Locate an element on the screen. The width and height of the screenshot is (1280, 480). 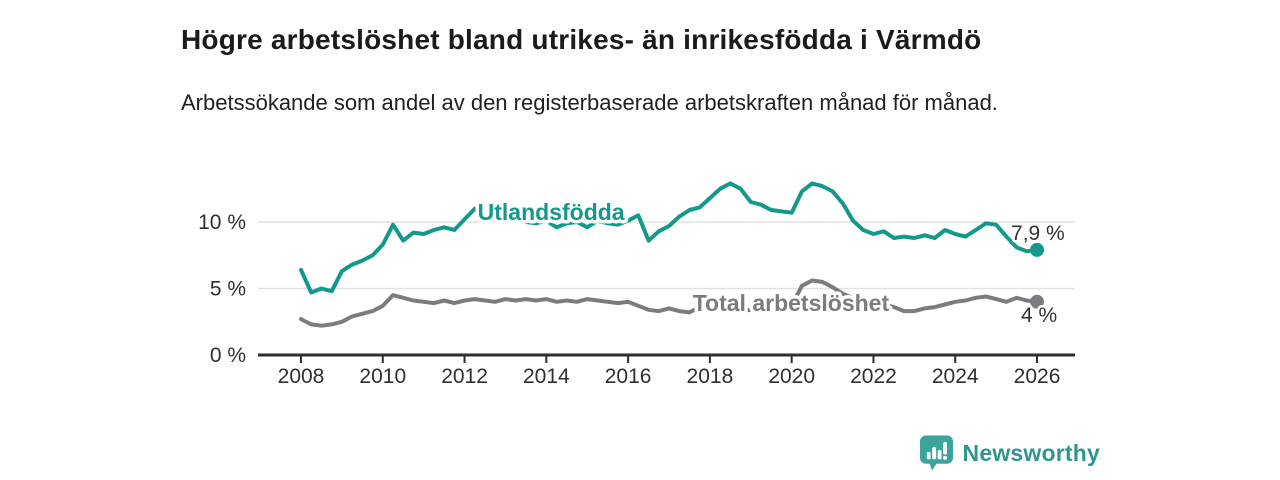
y-tick-label-10: 10 % is located at coordinates (222, 222).